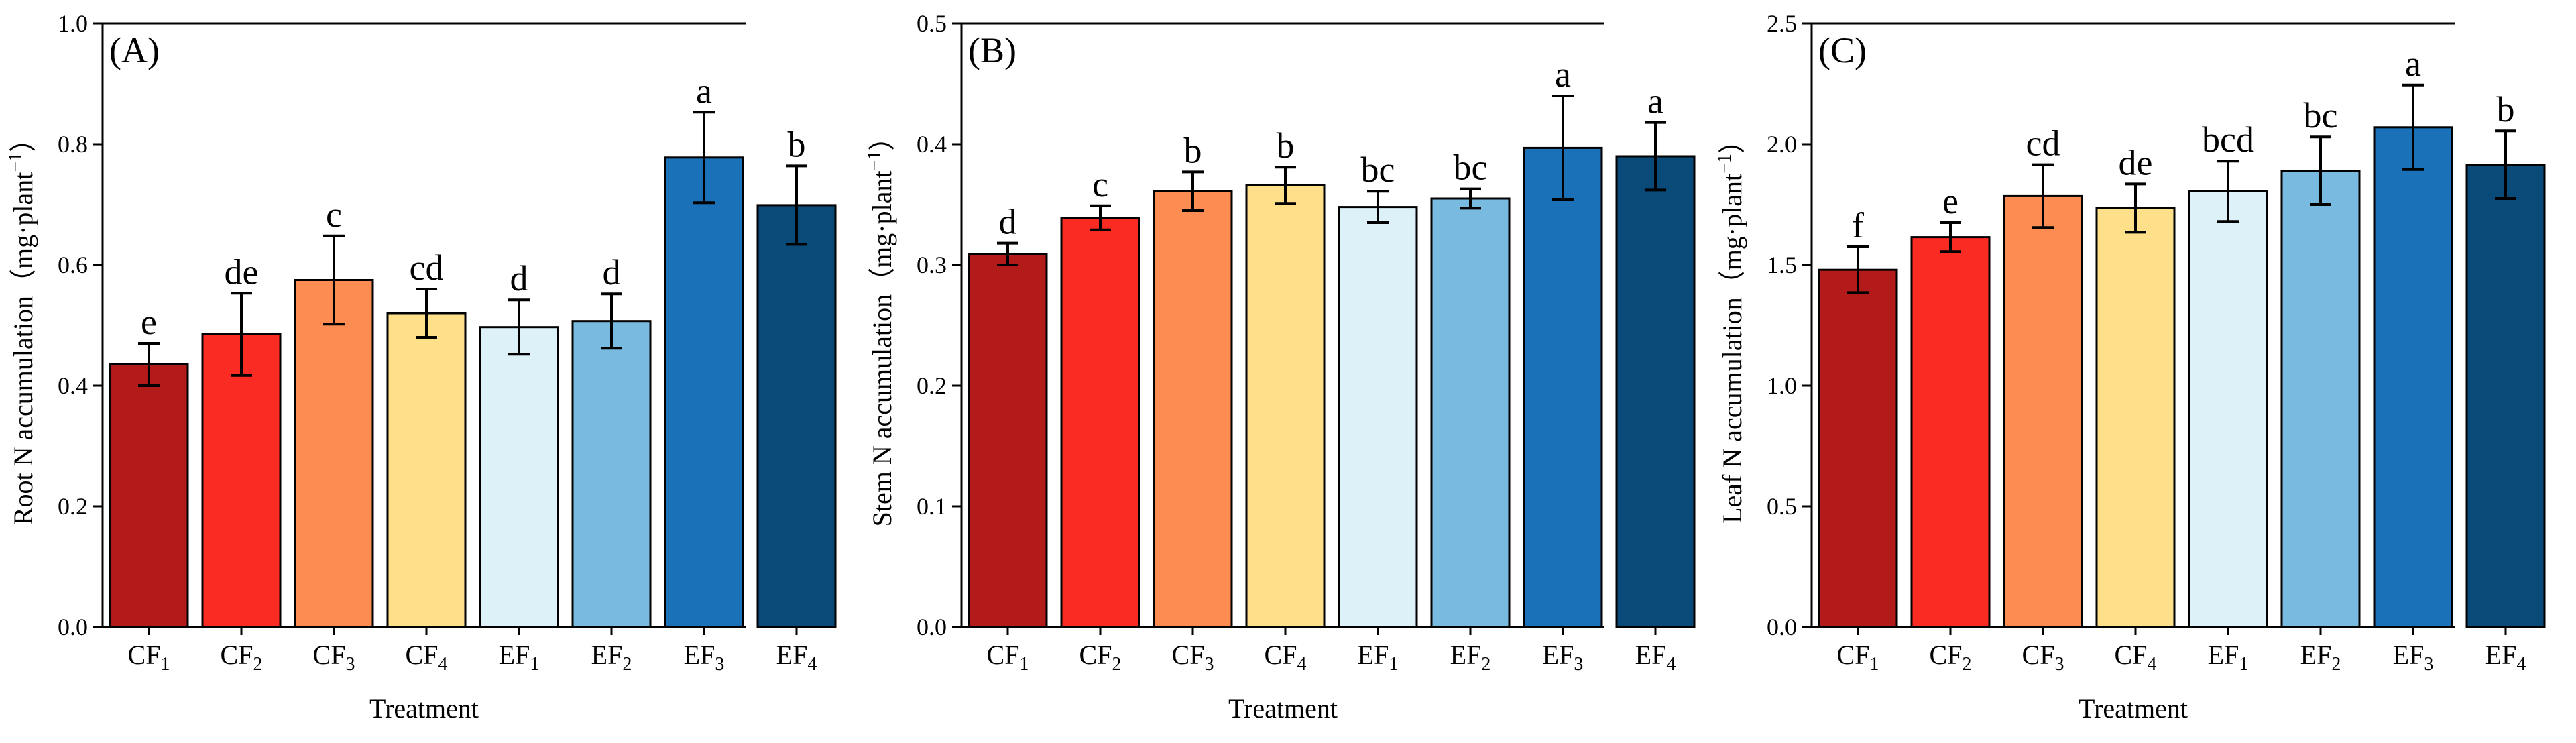  What do you see at coordinates (519, 278) in the screenshot?
I see `significance-letter-5: d` at bounding box center [519, 278].